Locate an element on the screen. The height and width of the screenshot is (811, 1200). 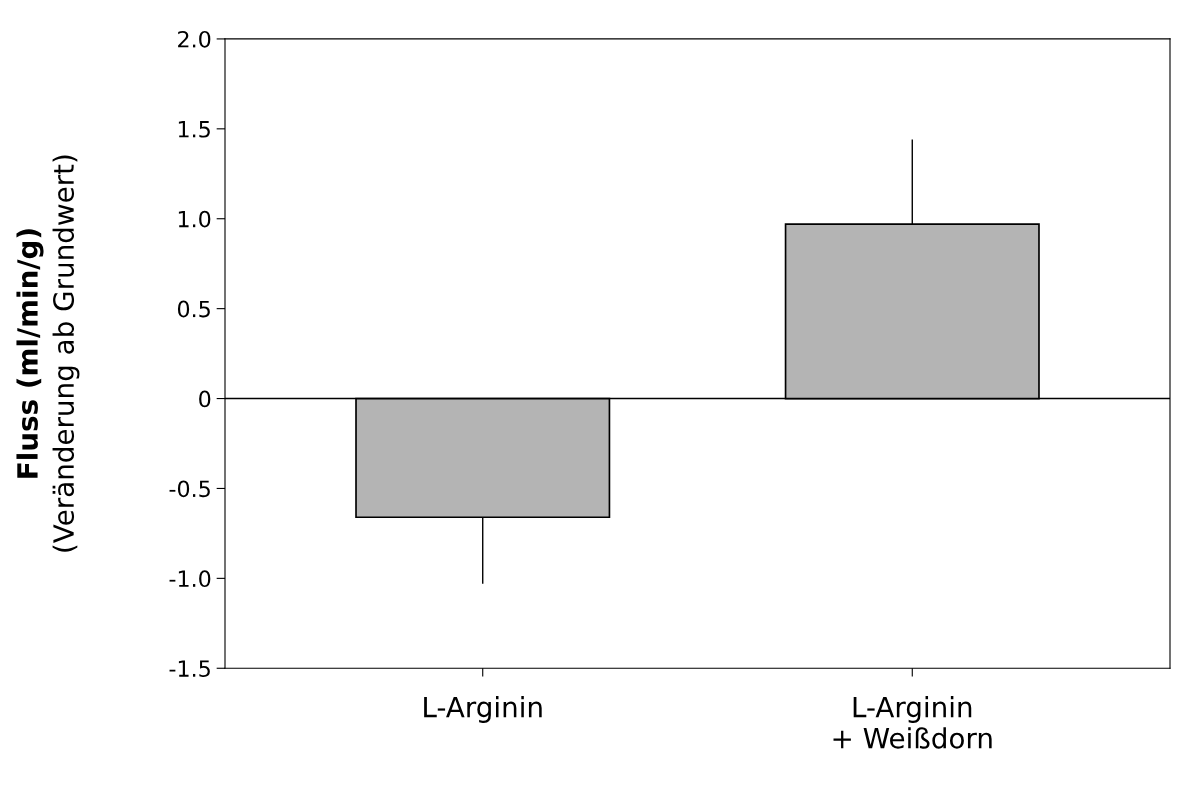
y-tick-label: 2.0 is located at coordinates (194, 39).